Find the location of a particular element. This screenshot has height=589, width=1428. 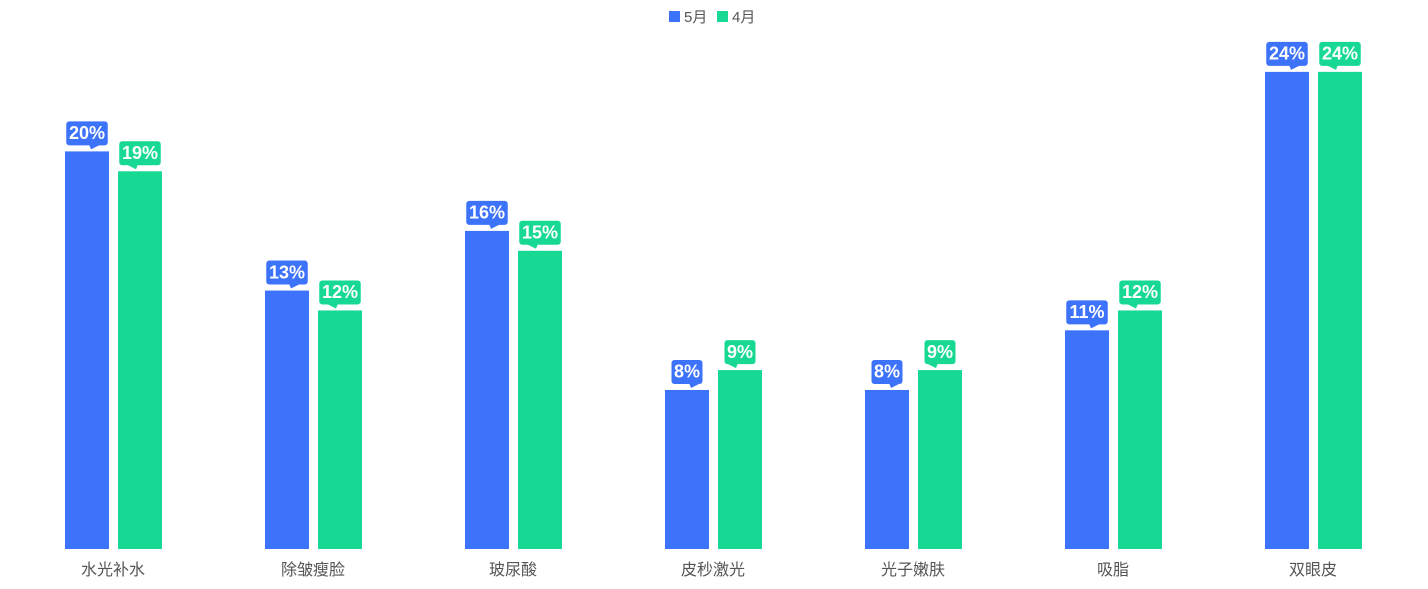

x-tick-label: 双眼皮 is located at coordinates (1313, 570).